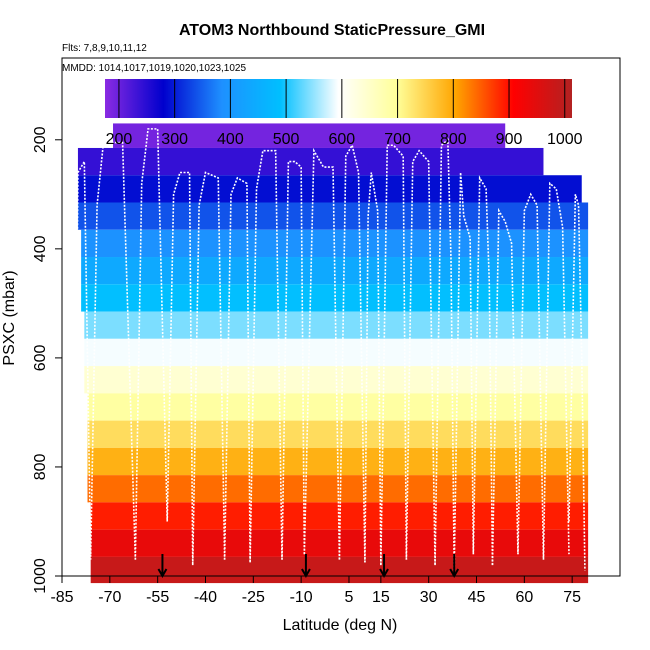  Describe the element at coordinates (338, 98) in the screenshot. I see `colorbar` at that location.